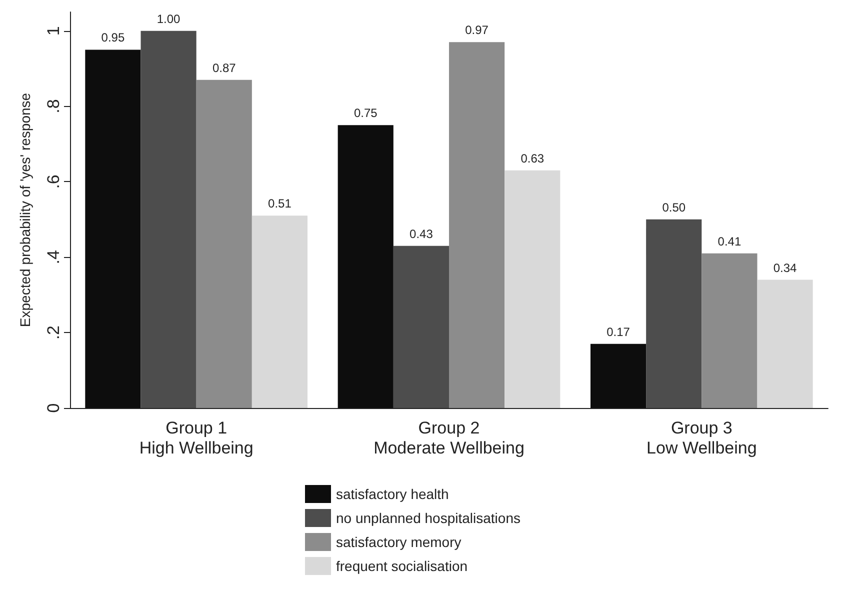 This screenshot has height=592, width=848. Describe the element at coordinates (477, 30) in the screenshot. I see `data-label: 0.97` at that location.